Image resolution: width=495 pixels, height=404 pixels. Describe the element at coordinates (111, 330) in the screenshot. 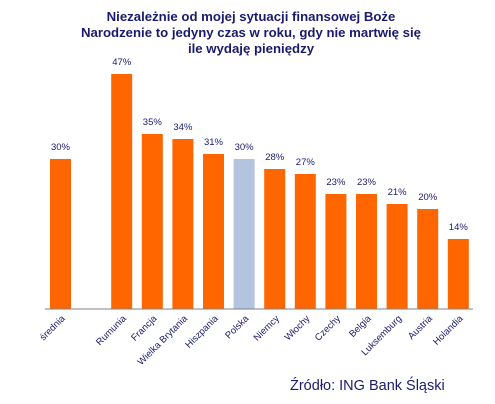

I see `category-label: Rumunia` at that location.